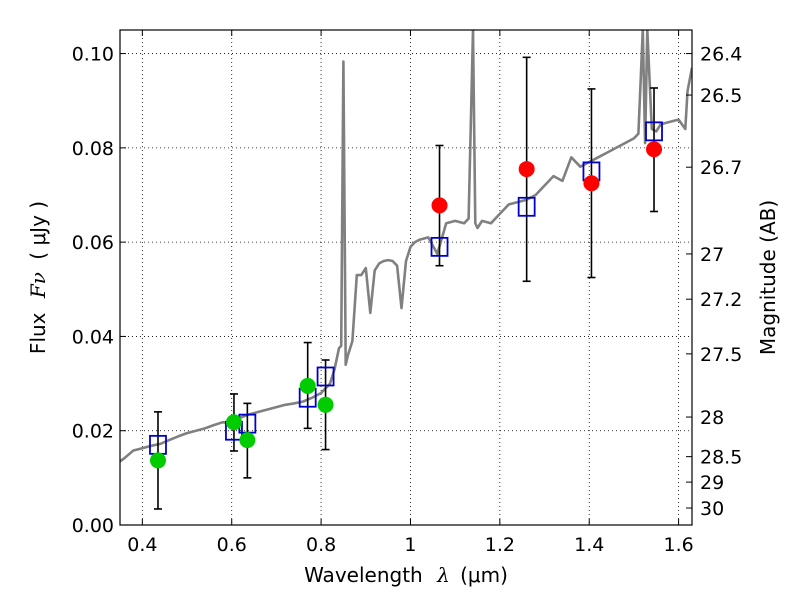 The image size is (800, 600). I want to click on y-tick-label: 0.00, so click(93, 526).